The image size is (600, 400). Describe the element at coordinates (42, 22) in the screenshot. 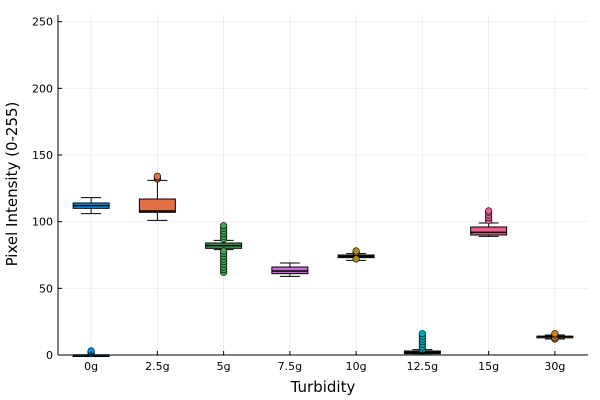

I see `y-tick-label: 250` at that location.